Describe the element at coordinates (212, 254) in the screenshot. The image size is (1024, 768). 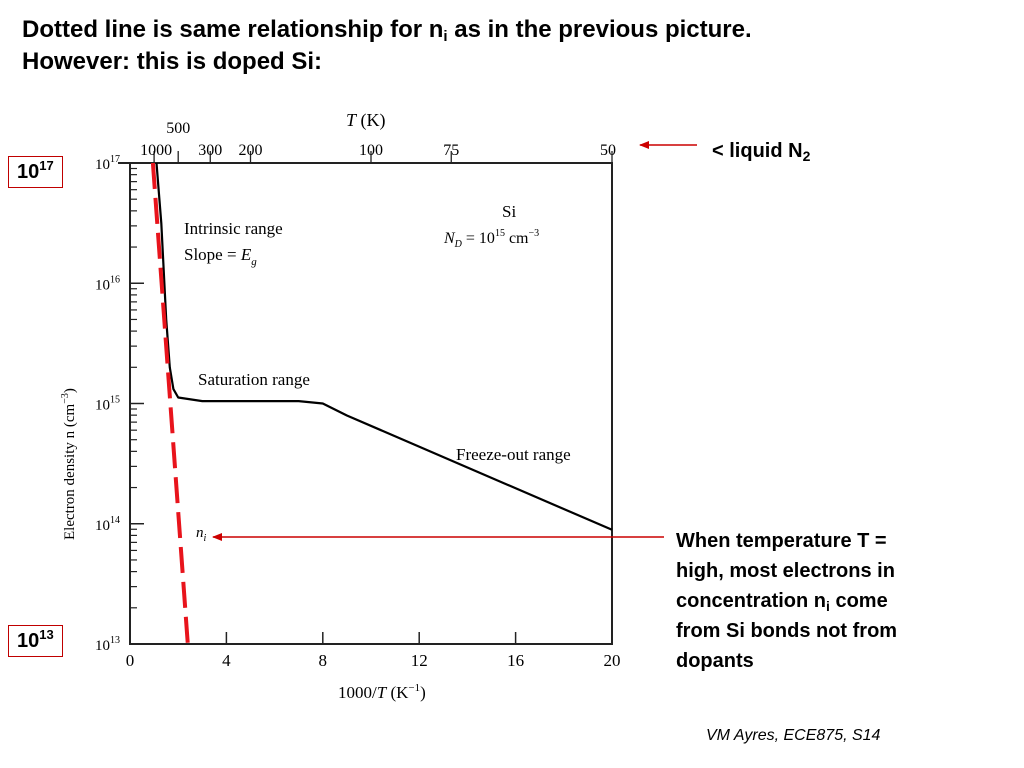
I see `slope-label-a: Slope =` at that location.